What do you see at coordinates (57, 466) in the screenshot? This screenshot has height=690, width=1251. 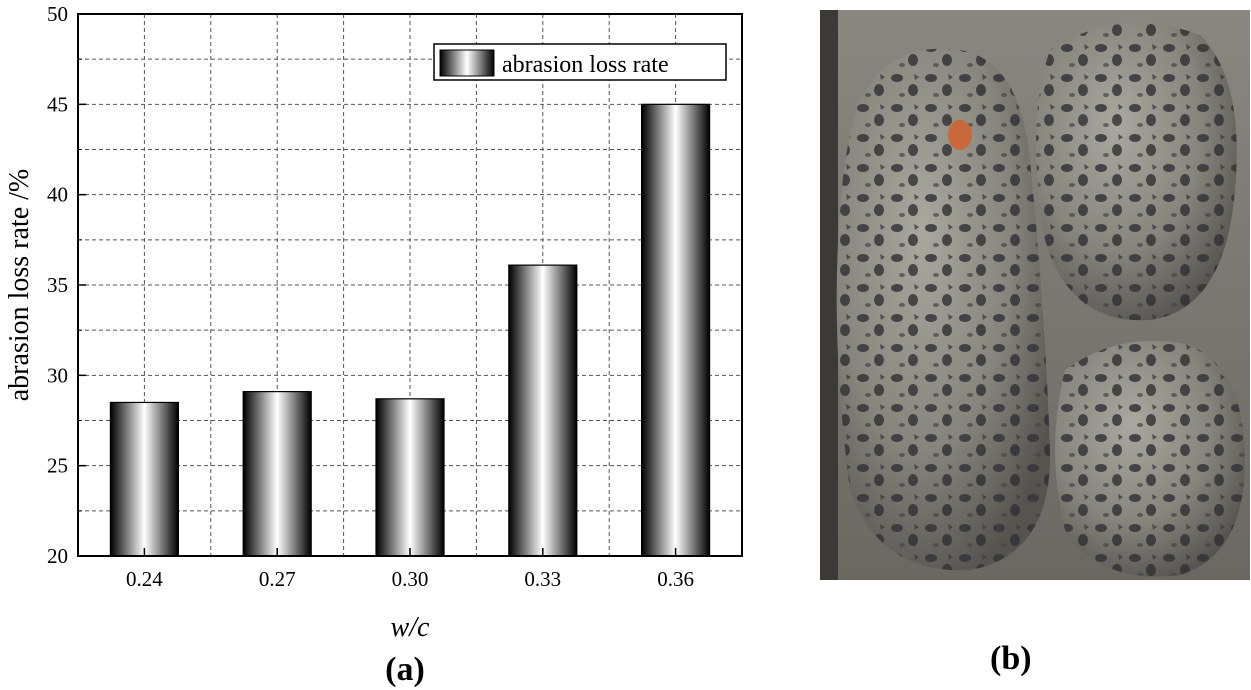 I see `y-tick-label: 25` at bounding box center [57, 466].